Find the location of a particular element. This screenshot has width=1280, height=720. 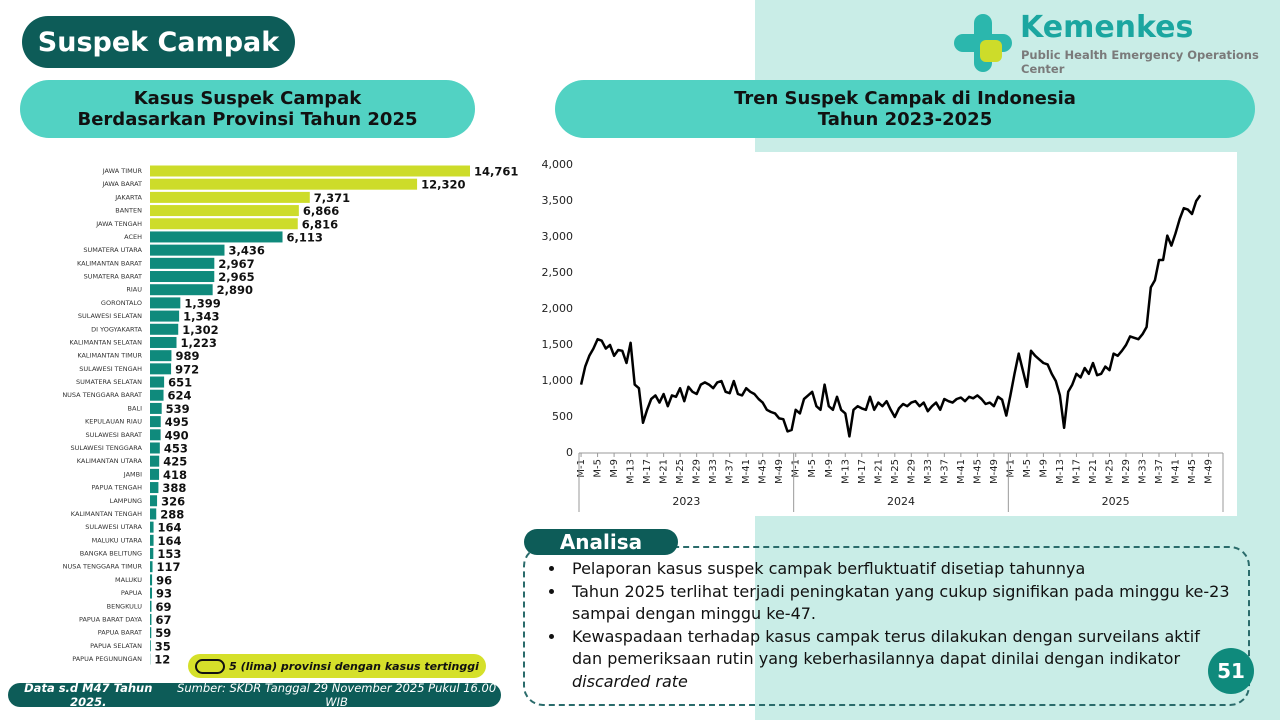

y-tick-label: 2,000 is located at coordinates (558, 308).